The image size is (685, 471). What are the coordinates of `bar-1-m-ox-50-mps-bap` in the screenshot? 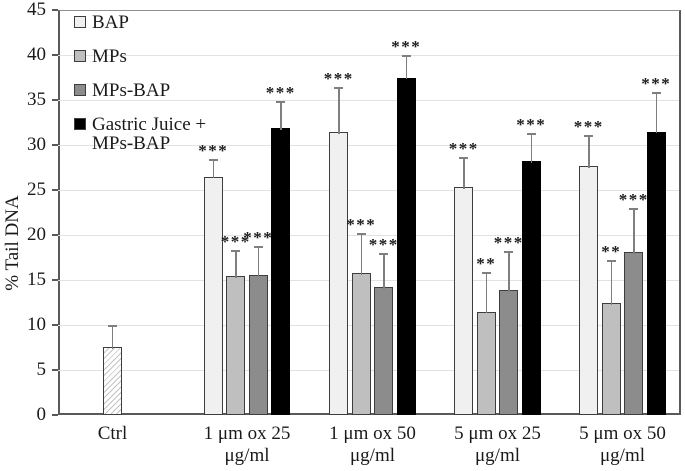 It's located at (384, 351).